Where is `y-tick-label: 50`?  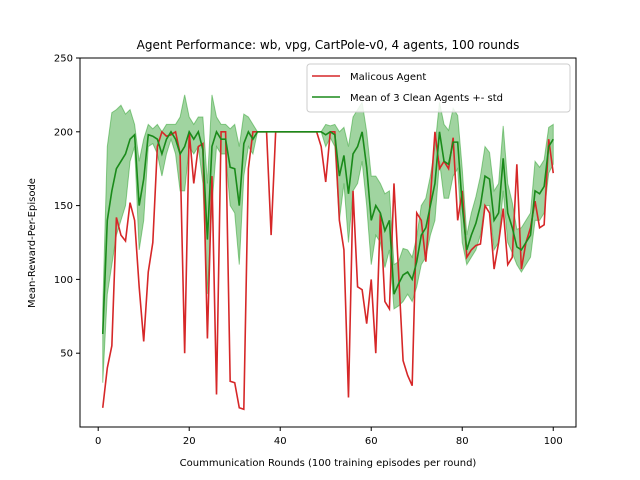 y-tick-label: 50 is located at coordinates (66, 354).